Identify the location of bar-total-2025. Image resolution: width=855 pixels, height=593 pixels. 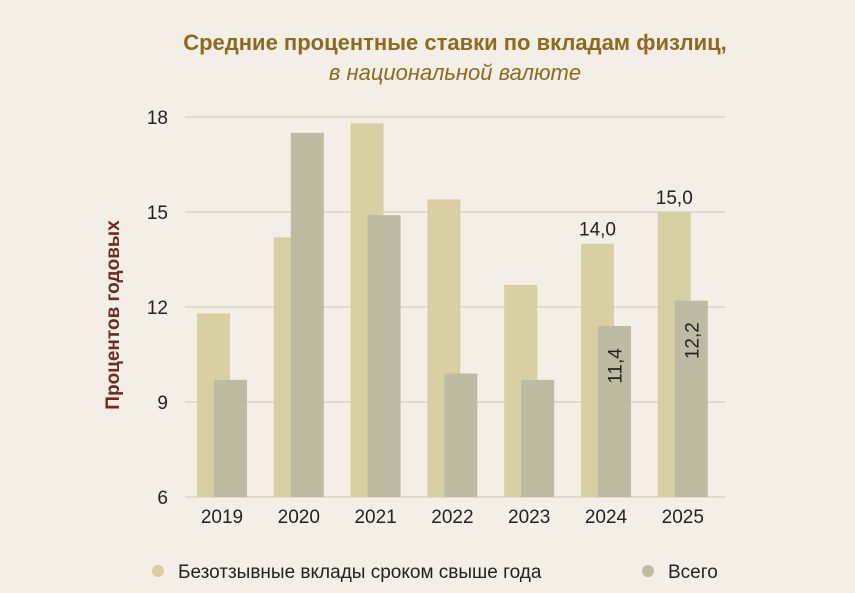
(691, 398).